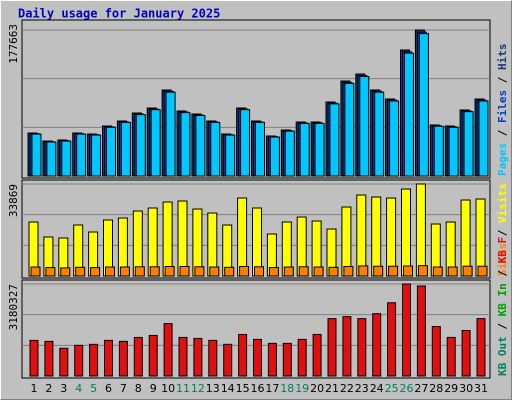 This screenshot has height=400, width=512. Describe the element at coordinates (421, 388) in the screenshot. I see `x-tick-label: 27` at that location.